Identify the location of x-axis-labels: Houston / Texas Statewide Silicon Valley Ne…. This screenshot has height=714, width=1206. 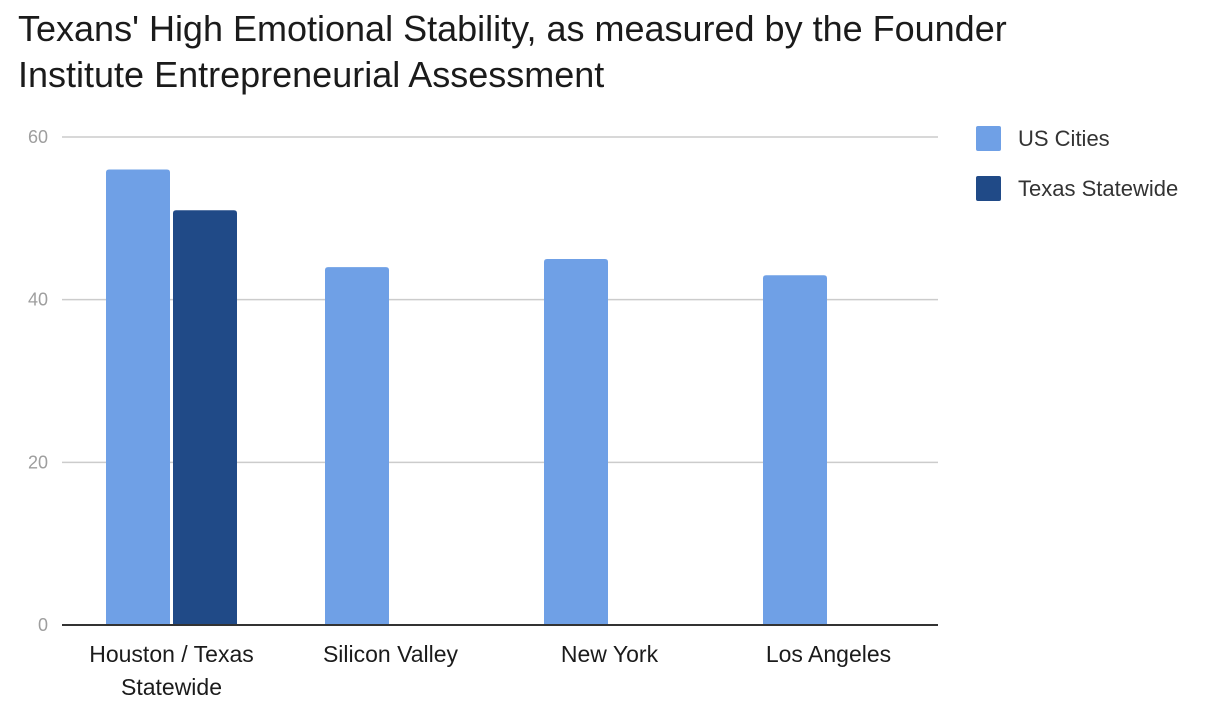
(490, 670).